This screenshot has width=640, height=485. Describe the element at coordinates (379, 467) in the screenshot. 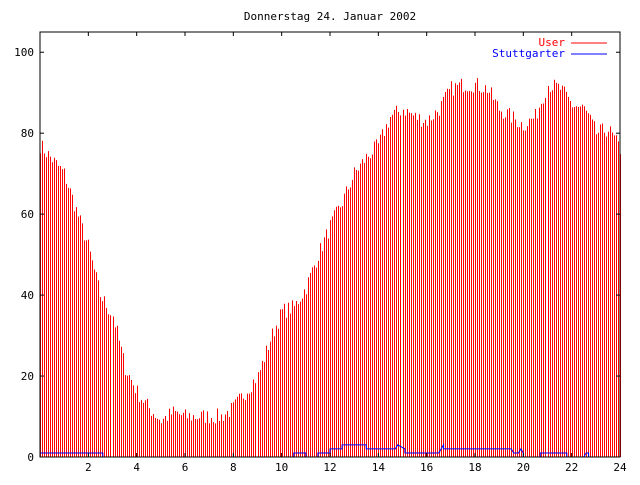

I see `x-tick-label: 14` at that location.